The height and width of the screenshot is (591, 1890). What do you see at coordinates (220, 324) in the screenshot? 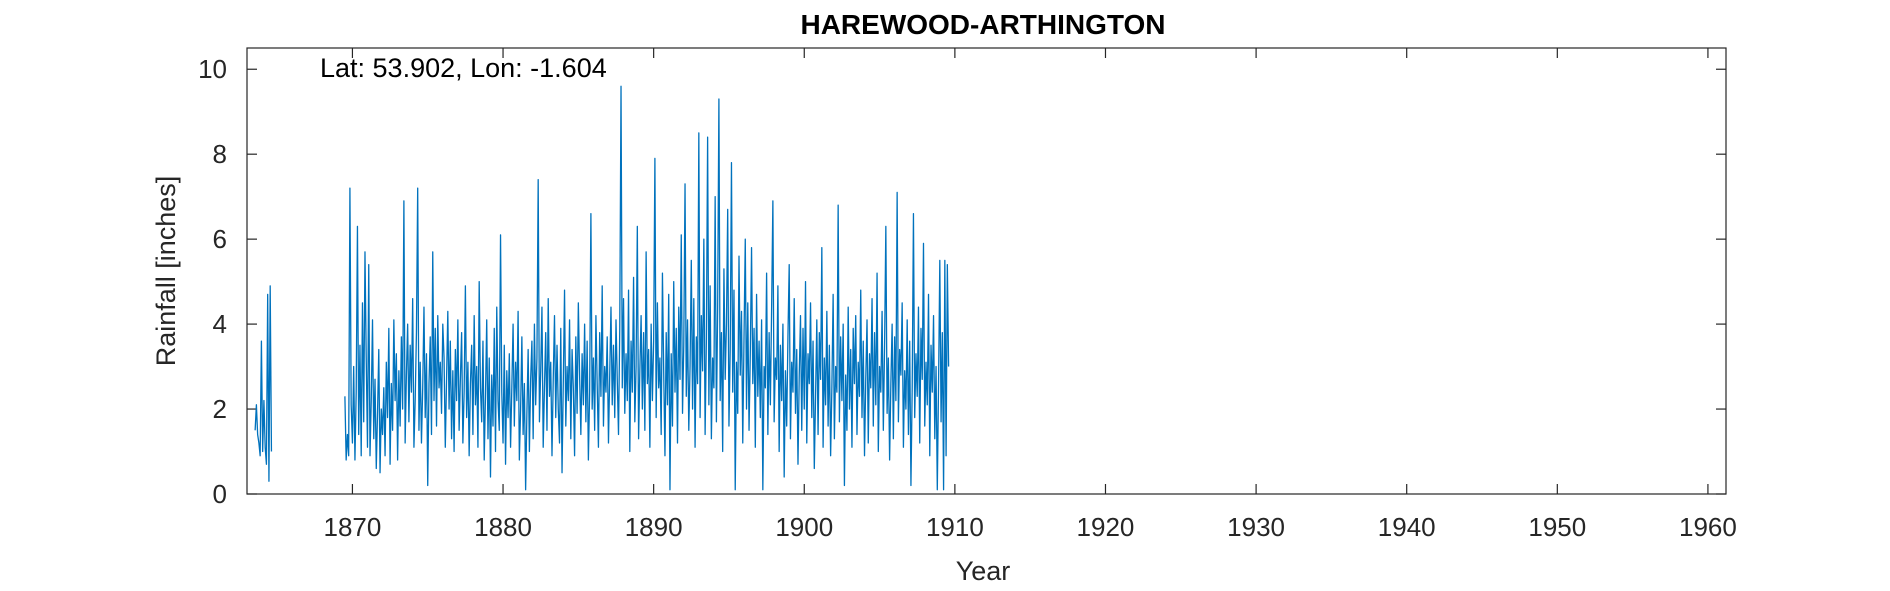
I see `y-tick-label: 4` at bounding box center [220, 324].